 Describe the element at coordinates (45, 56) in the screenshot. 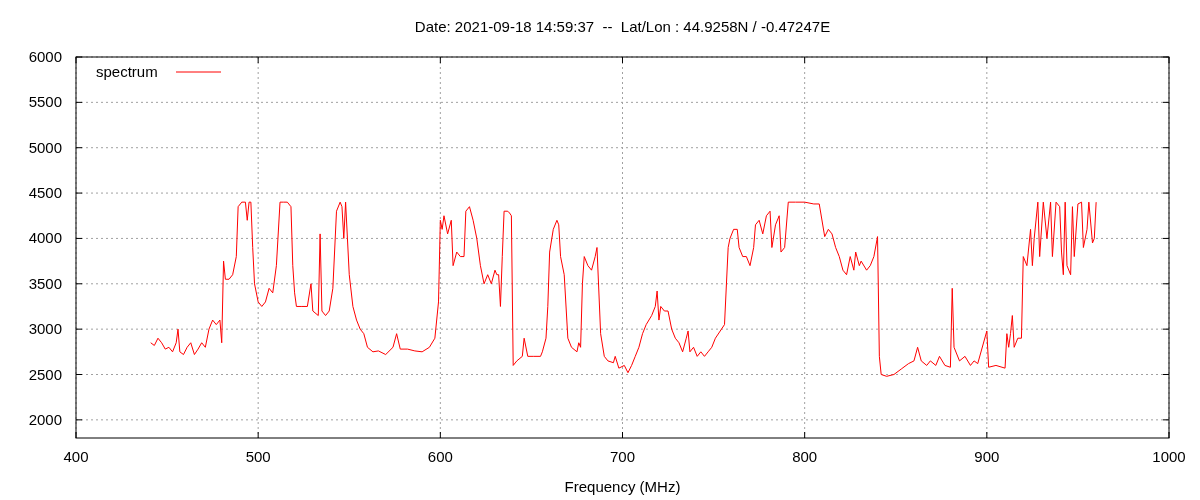

I see `y-tick-label: 6000` at that location.